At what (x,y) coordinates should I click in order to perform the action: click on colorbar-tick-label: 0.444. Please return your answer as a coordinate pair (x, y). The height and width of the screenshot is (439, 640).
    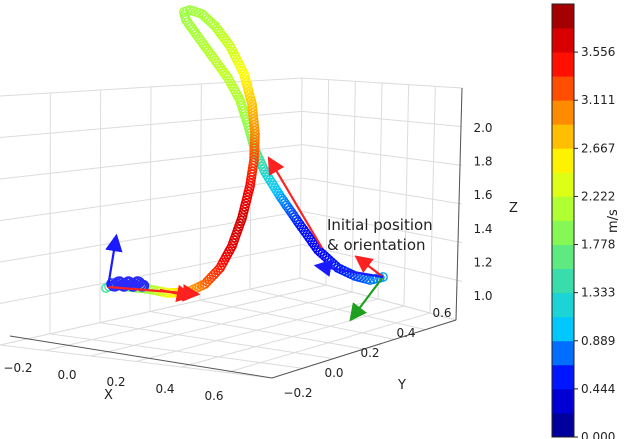
    Looking at the image, I should click on (598, 389).